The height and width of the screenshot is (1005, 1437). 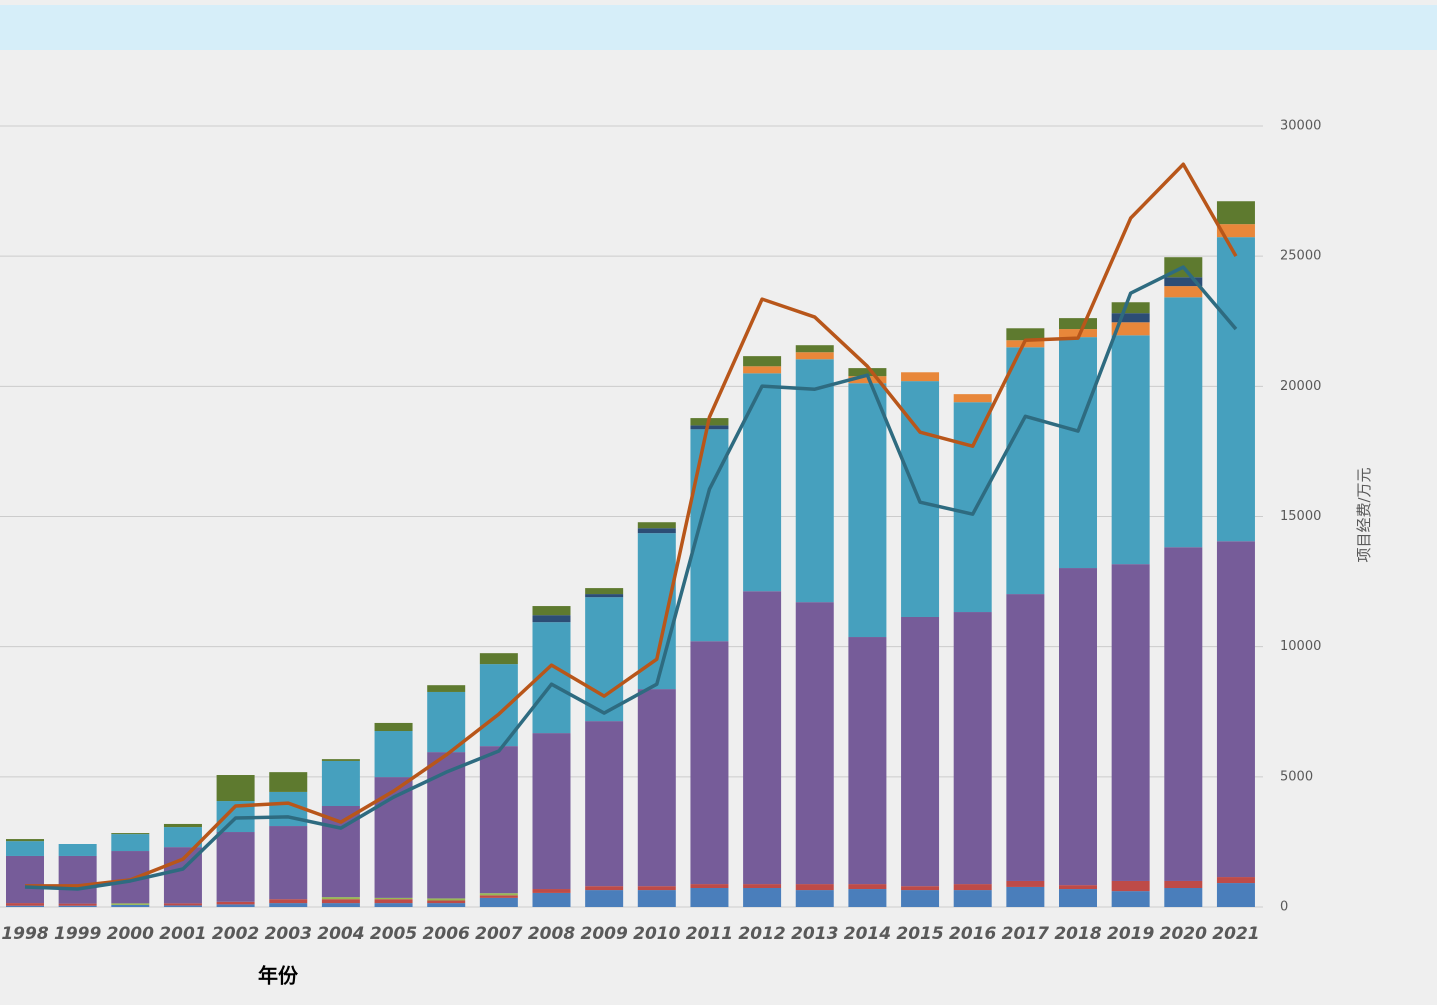 What do you see at coordinates (1364, 514) in the screenshot?
I see `y-axis-label: 项目经费/万元` at bounding box center [1364, 514].